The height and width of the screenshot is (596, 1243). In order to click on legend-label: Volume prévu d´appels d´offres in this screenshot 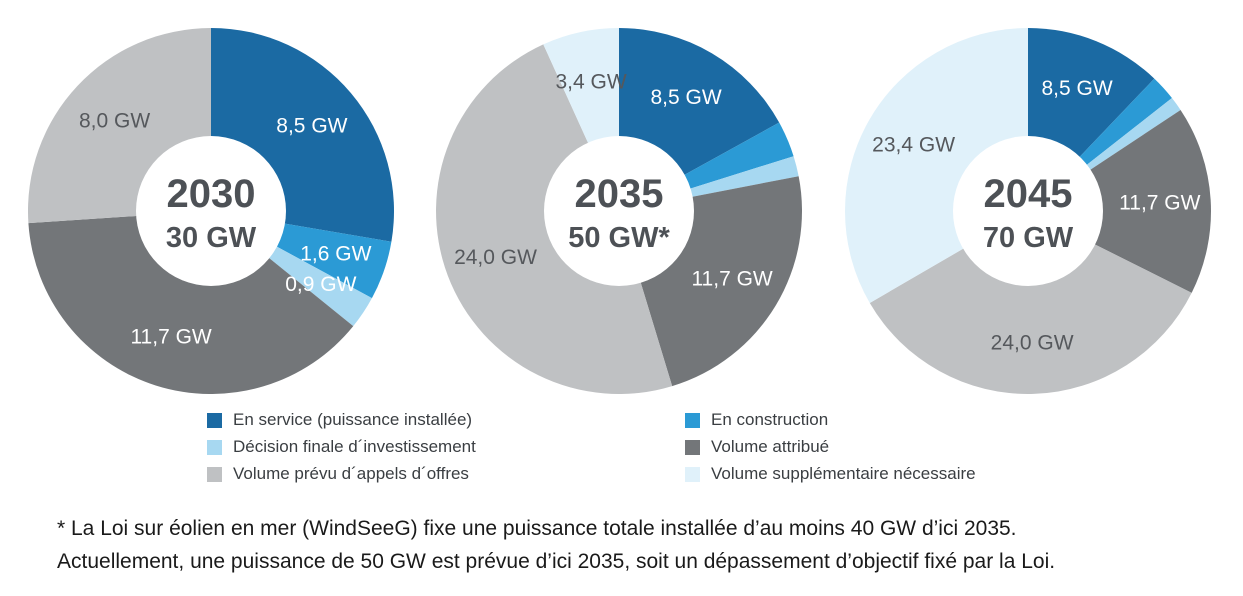, I will do `click(351, 473)`.